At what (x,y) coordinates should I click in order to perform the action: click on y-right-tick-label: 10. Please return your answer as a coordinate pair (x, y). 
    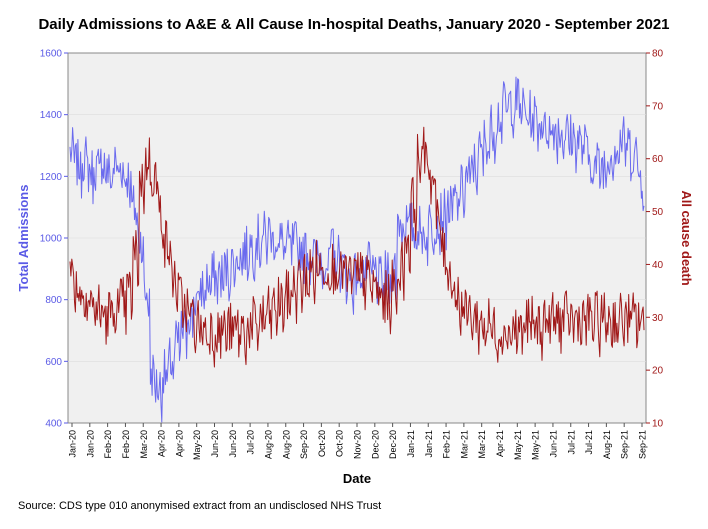
    Looking at the image, I should click on (658, 424).